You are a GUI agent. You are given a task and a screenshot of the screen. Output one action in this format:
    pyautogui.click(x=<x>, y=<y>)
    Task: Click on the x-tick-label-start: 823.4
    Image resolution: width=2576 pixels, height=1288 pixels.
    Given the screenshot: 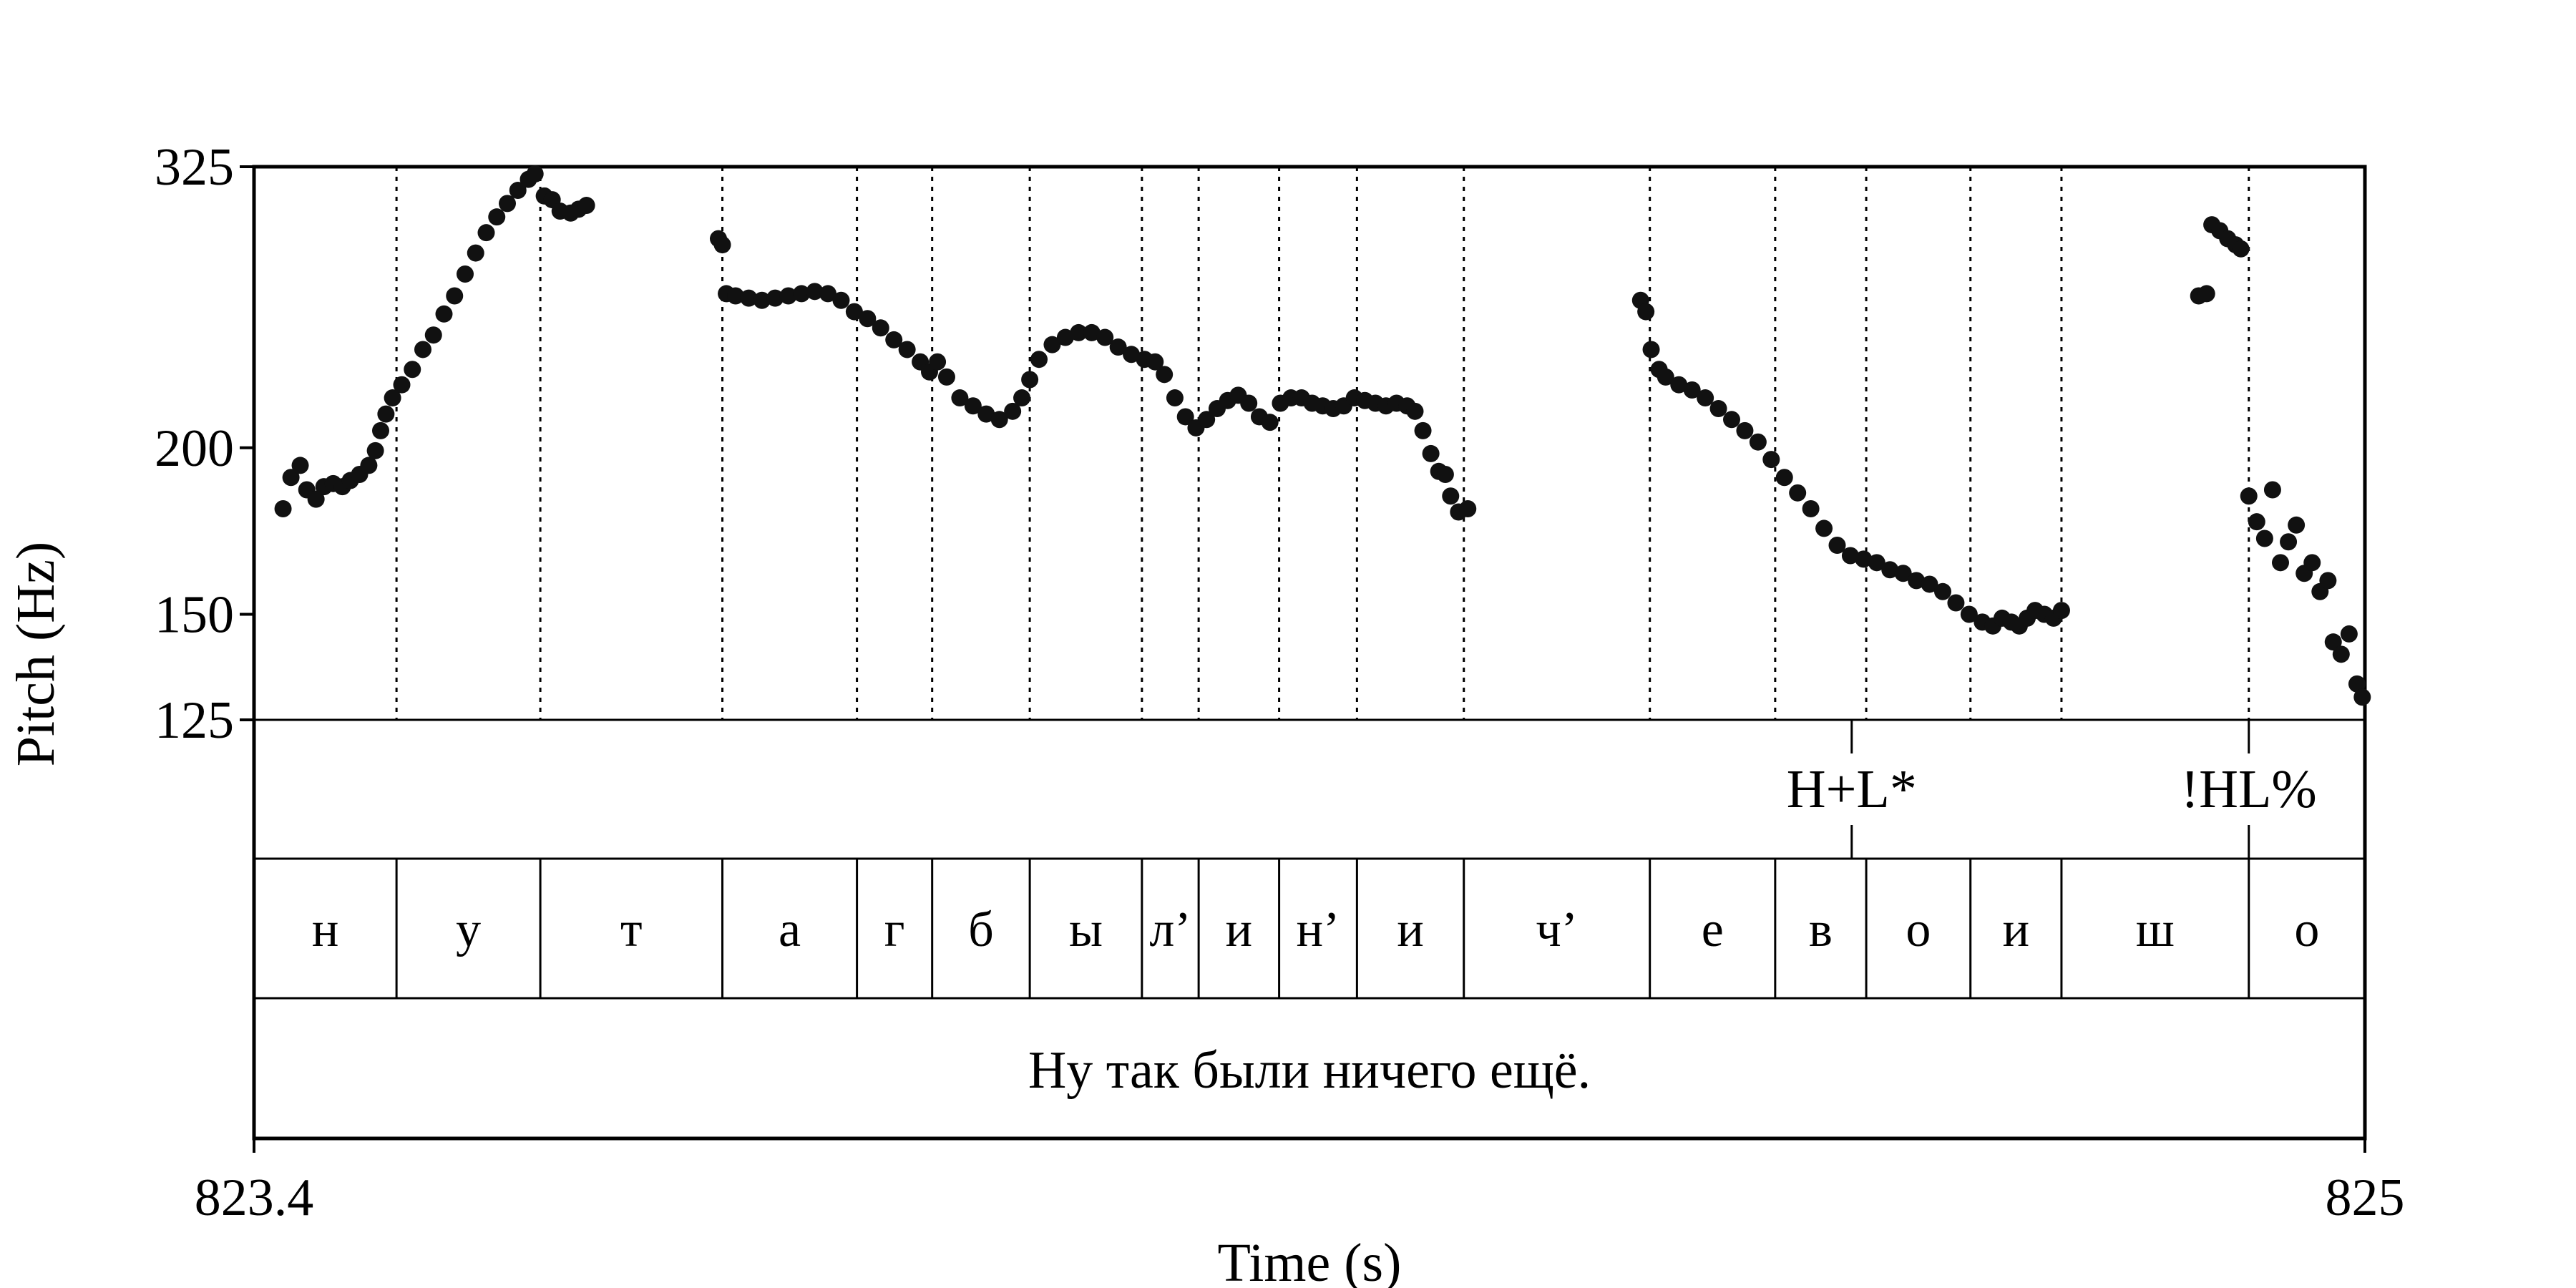 What is the action you would take?
    pyautogui.click(x=254, y=1198)
    